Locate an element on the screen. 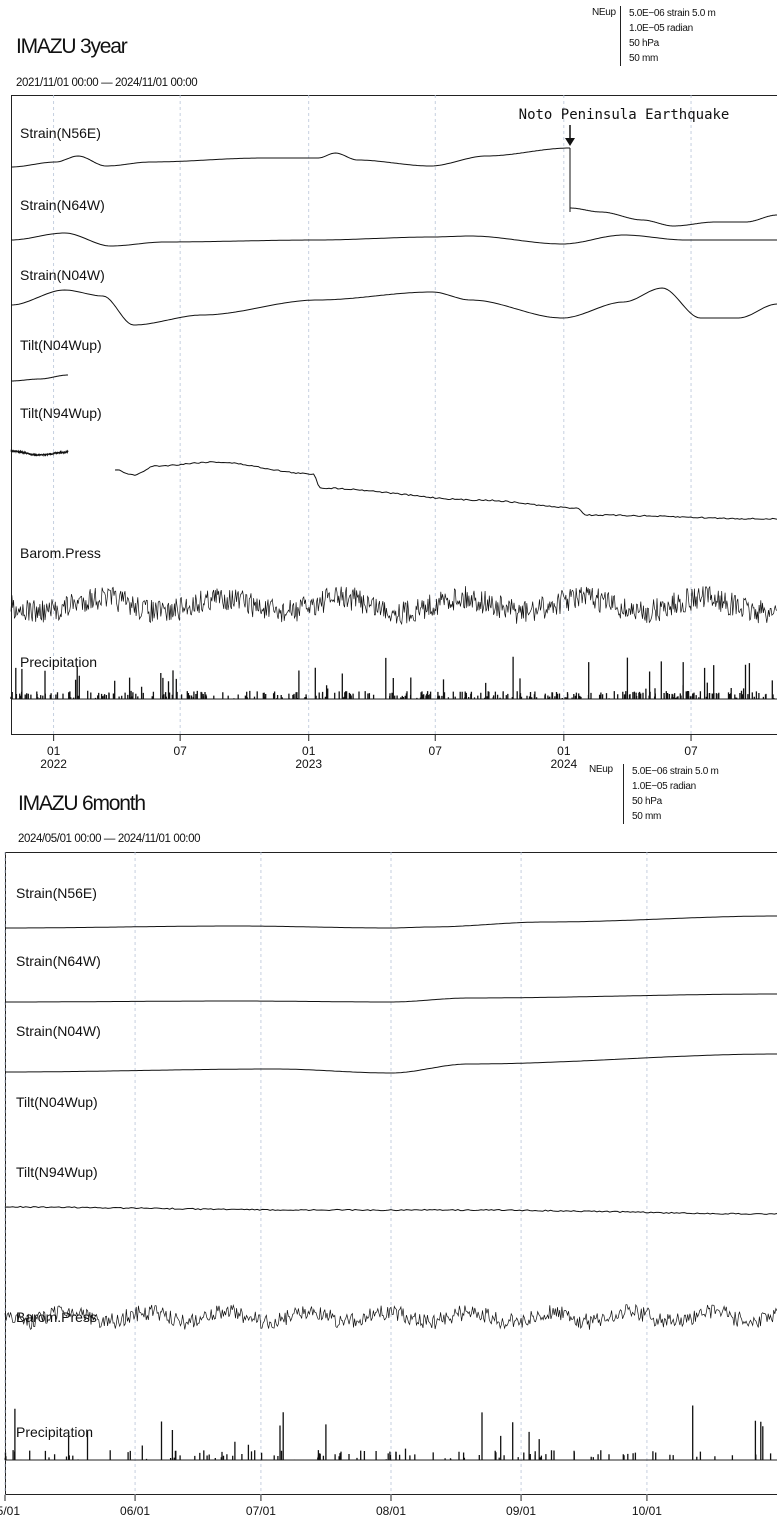 Image resolution: width=777 pixels, height=1524 pixels. x-tick-label: 08/01 is located at coordinates (391, 1511).